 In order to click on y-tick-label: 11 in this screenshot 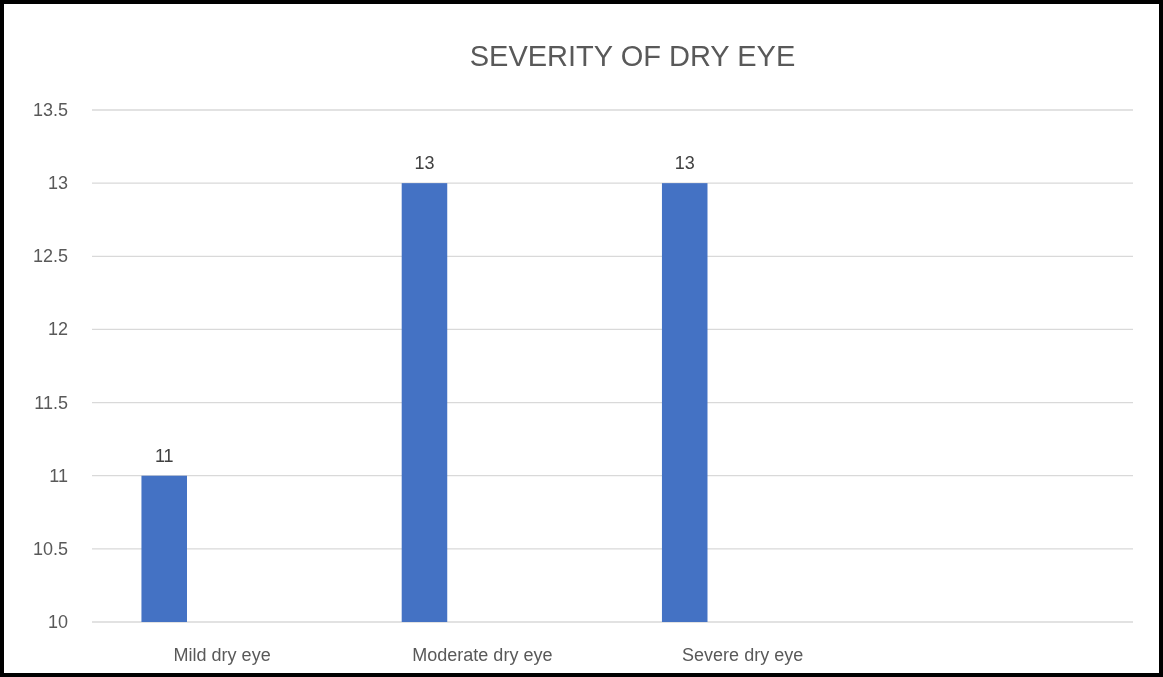, I will do `click(58, 475)`.